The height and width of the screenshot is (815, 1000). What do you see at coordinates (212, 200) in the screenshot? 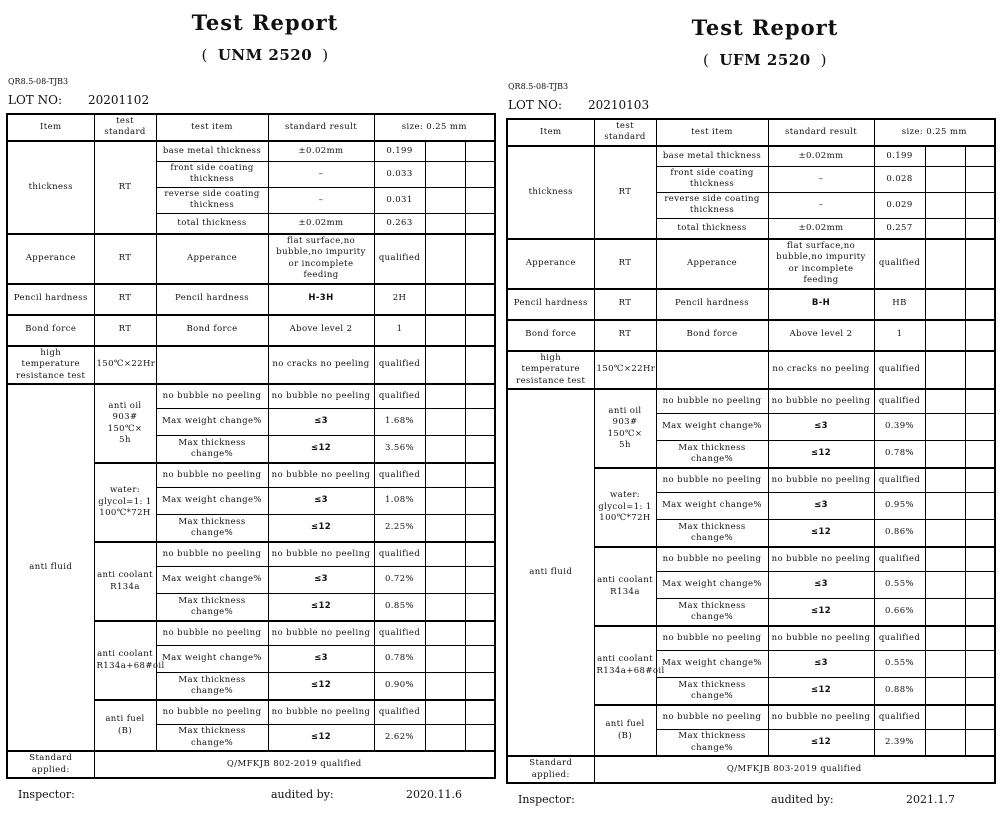
I see `cell-test-item: reverse side coating thickness` at bounding box center [212, 200].